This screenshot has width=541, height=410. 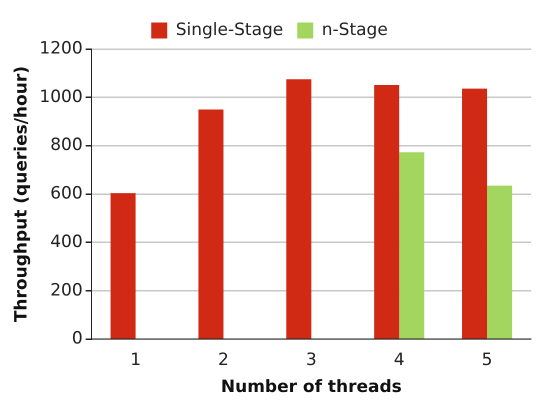 What do you see at coordinates (66, 194) in the screenshot?
I see `y-tick-label: 600` at bounding box center [66, 194].